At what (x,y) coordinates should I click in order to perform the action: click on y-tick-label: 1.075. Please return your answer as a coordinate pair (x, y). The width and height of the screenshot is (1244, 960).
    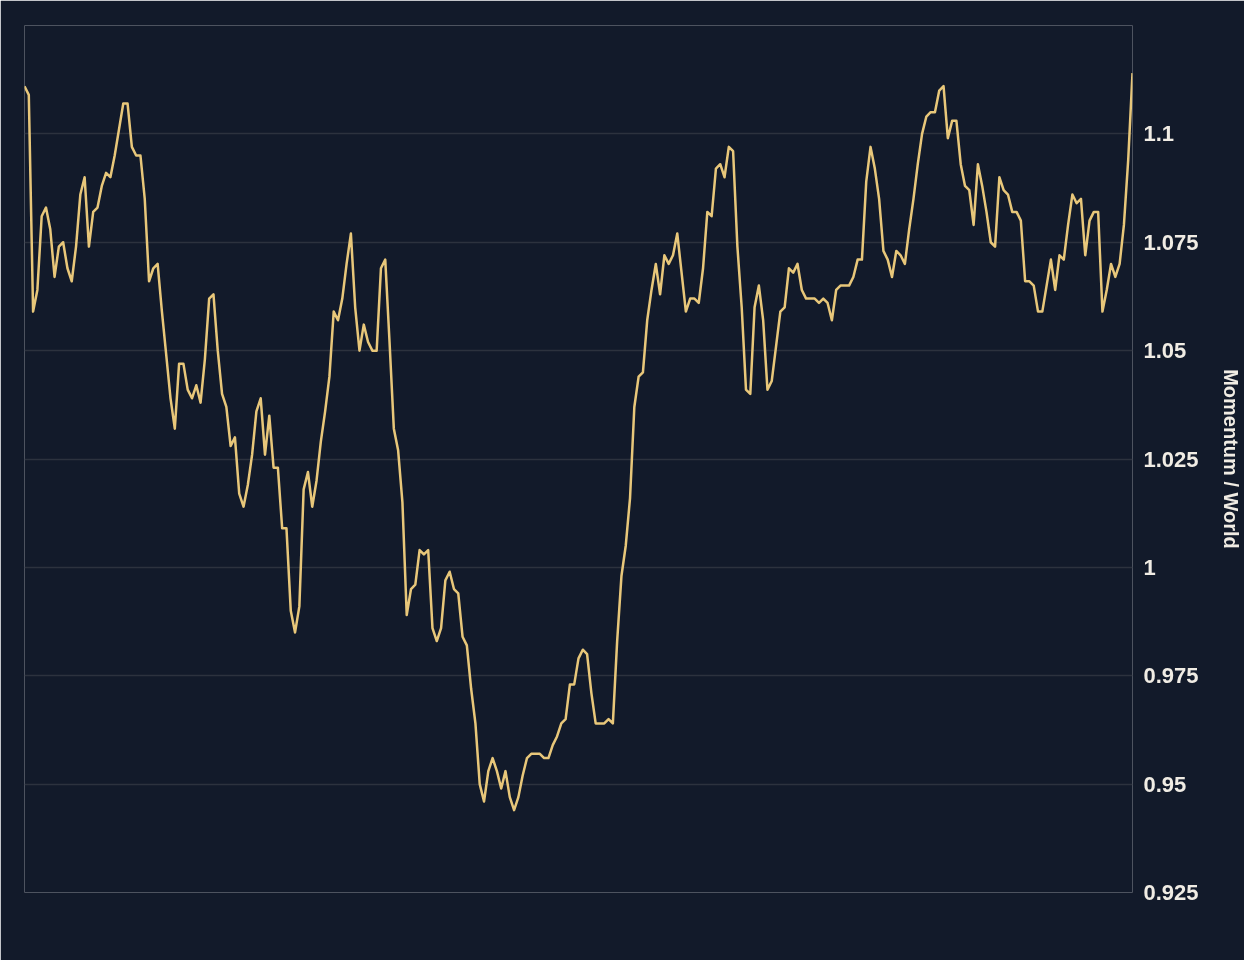
    Looking at the image, I should click on (1171, 242).